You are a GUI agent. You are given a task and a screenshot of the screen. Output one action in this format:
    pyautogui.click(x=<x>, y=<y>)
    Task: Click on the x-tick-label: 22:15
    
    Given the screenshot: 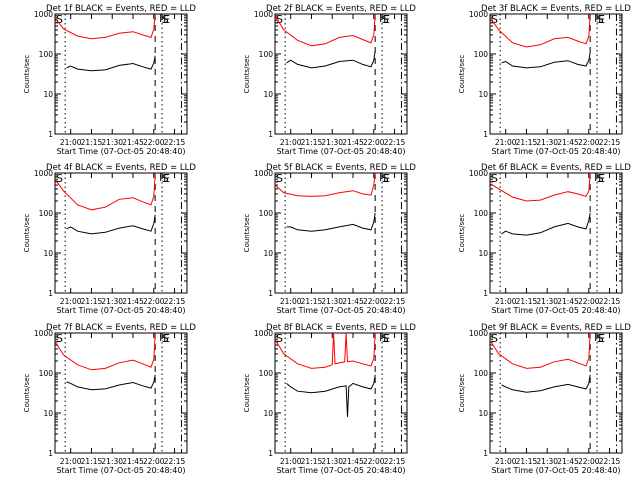 What is the action you would take?
    pyautogui.click(x=175, y=461)
    